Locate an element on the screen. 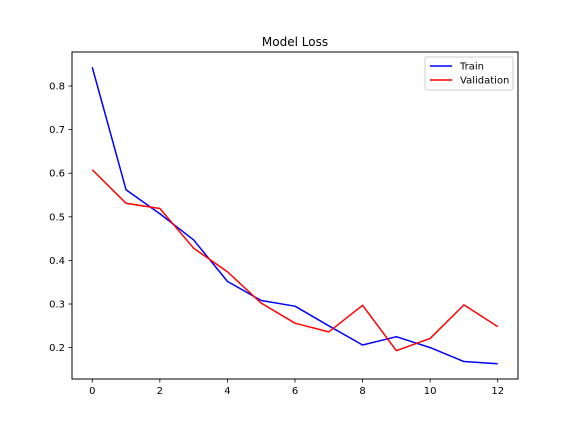  legend-label-train: Train is located at coordinates (471, 67).